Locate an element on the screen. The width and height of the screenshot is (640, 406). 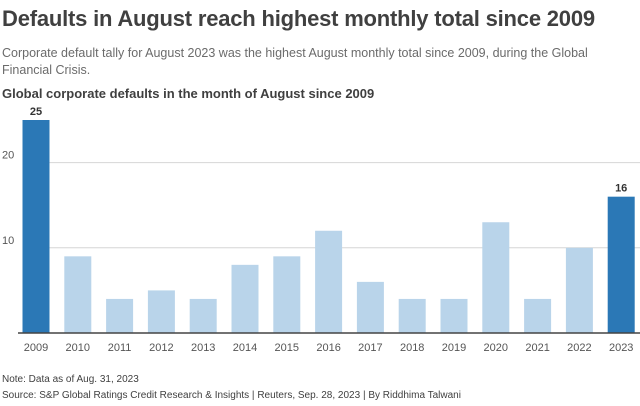
bar-2011 is located at coordinates (120, 315).